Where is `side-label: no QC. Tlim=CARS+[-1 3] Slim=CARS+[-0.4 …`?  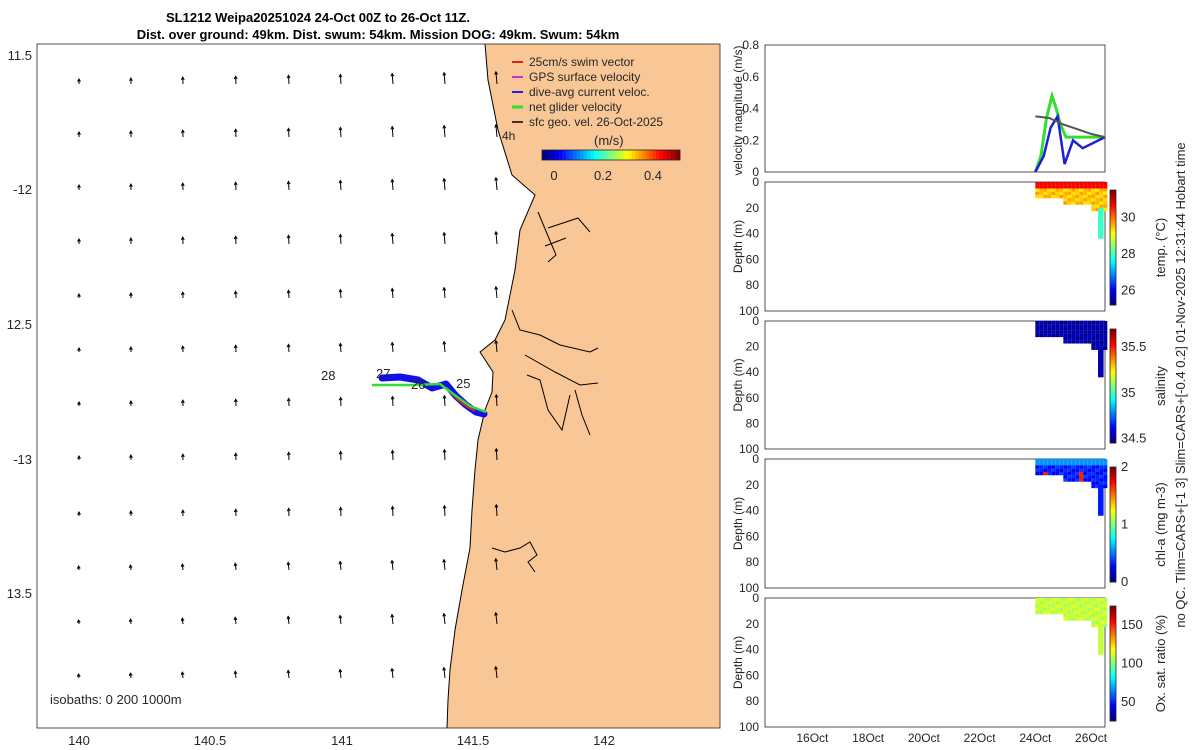
side-label: no QC. Tlim=CARS+[-1 3] Slim=CARS+[-0.4 … is located at coordinates (1180, 384).